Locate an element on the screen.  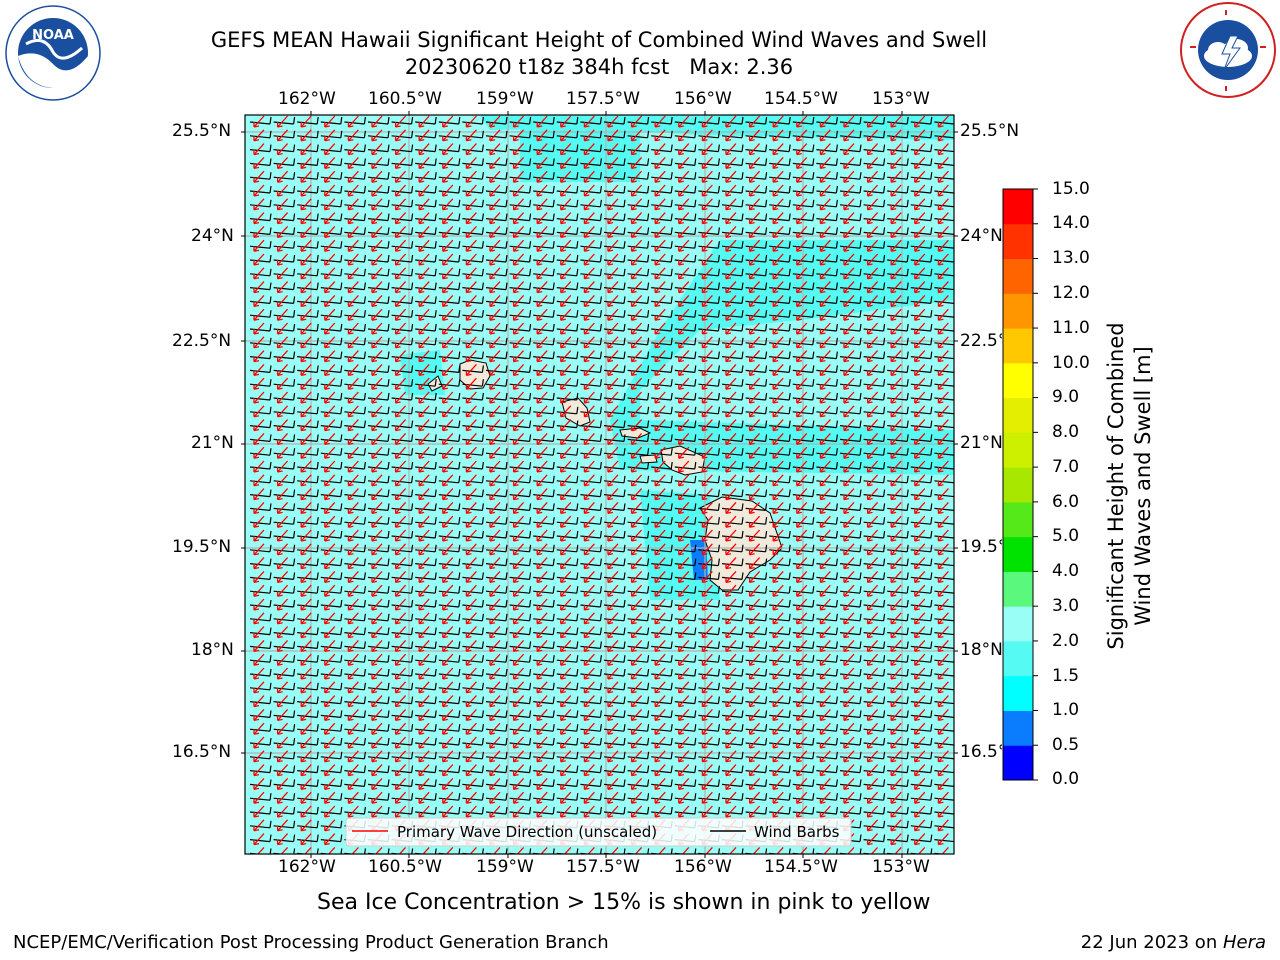
colorbar-tick-label: 7.0 is located at coordinates (1066, 467).